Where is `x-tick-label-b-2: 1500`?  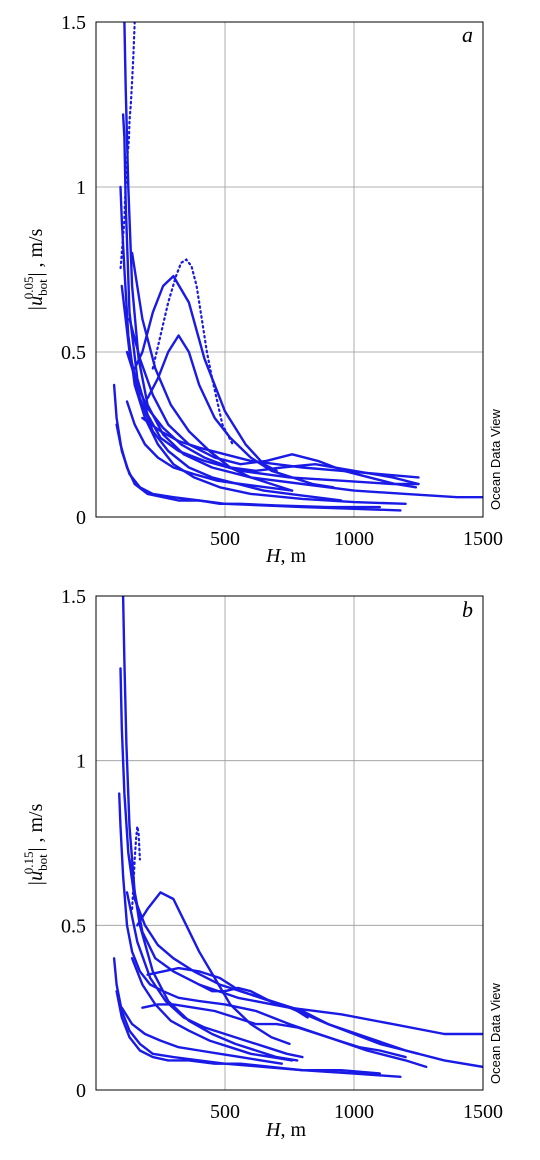 x-tick-label-b-2: 1500 is located at coordinates (483, 1112).